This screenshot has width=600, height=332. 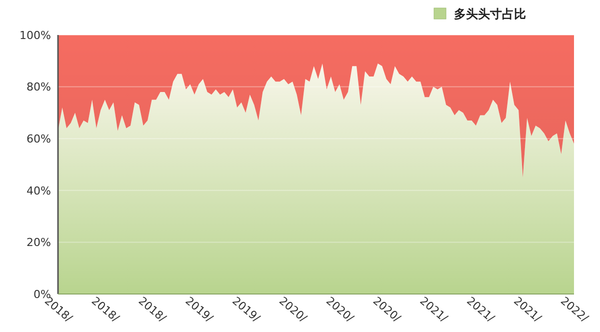 I want to click on y-tick-label: 20%, so click(x=38, y=243).